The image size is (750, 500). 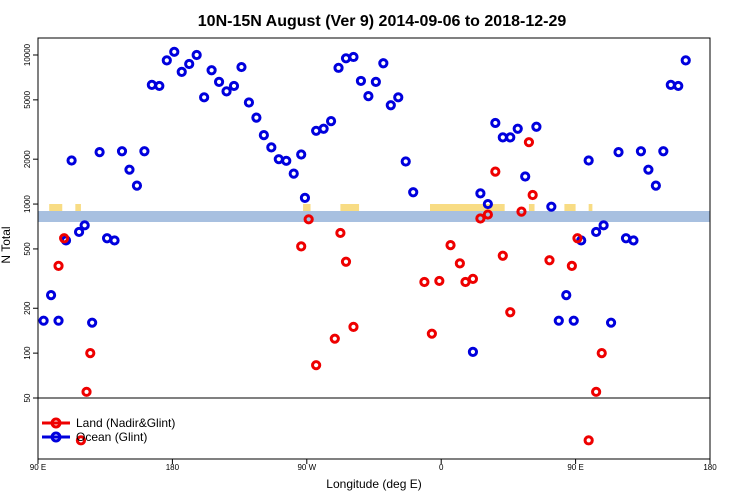 What do you see at coordinates (27, 249) in the screenshot?
I see `y-tick-label: 500` at bounding box center [27, 249].